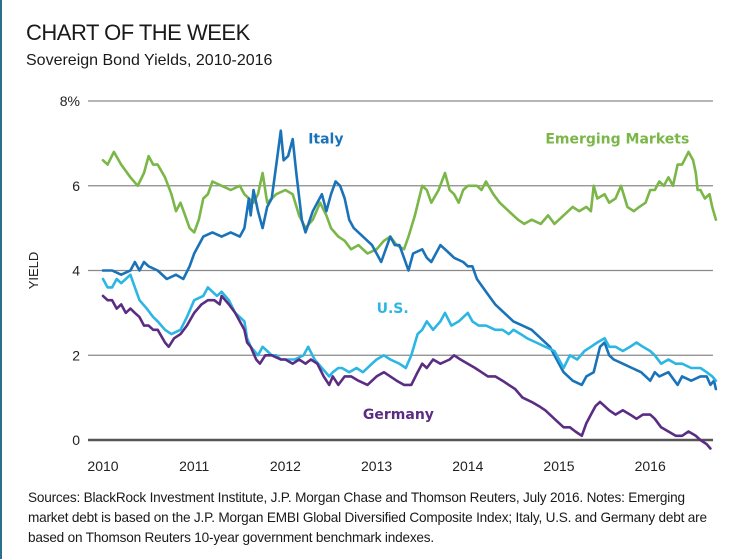 The width and height of the screenshot is (731, 559). Describe the element at coordinates (558, 466) in the screenshot. I see `x-tick-label: 2015` at that location.